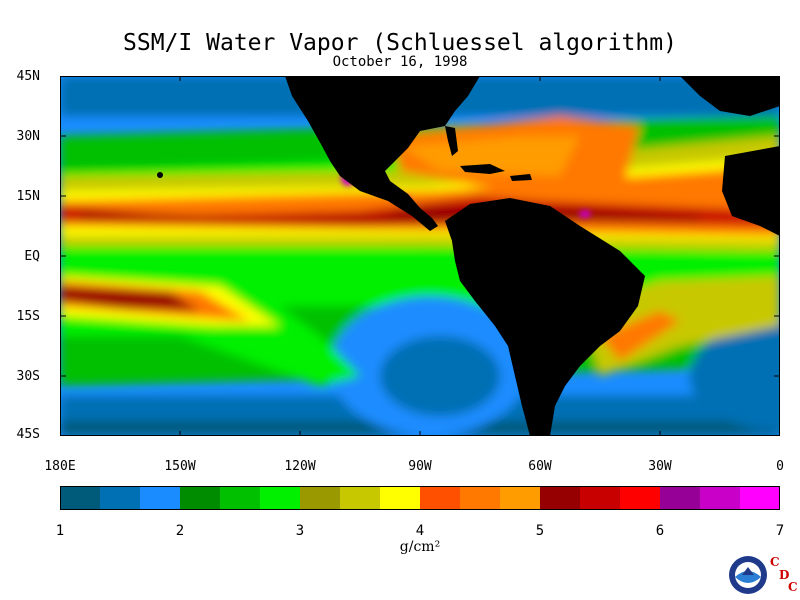  What do you see at coordinates (382, 153) in the screenshot?
I see `north-america` at bounding box center [382, 153].